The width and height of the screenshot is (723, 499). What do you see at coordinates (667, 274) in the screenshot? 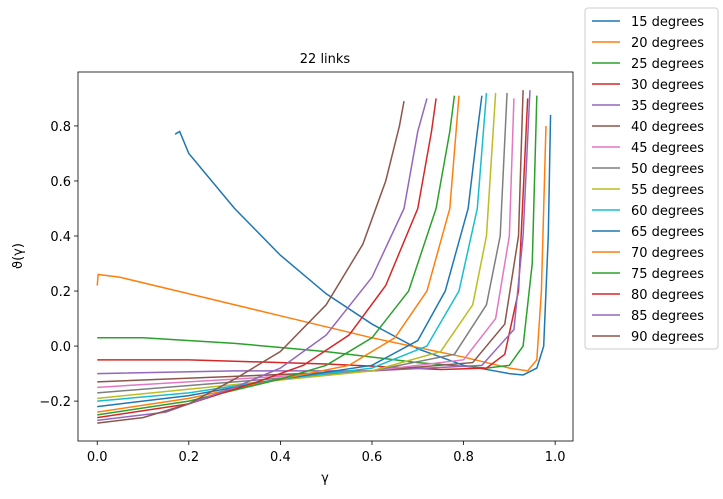
I see `legend-label: 75 degrees` at bounding box center [667, 274].